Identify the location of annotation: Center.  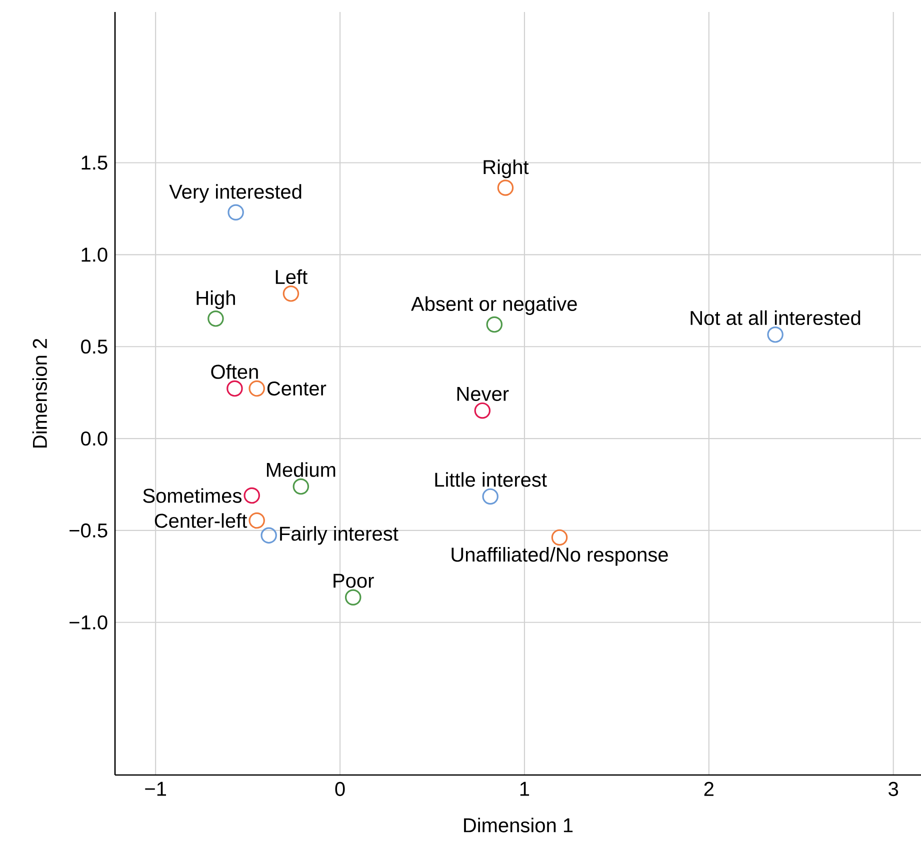
(296, 388).